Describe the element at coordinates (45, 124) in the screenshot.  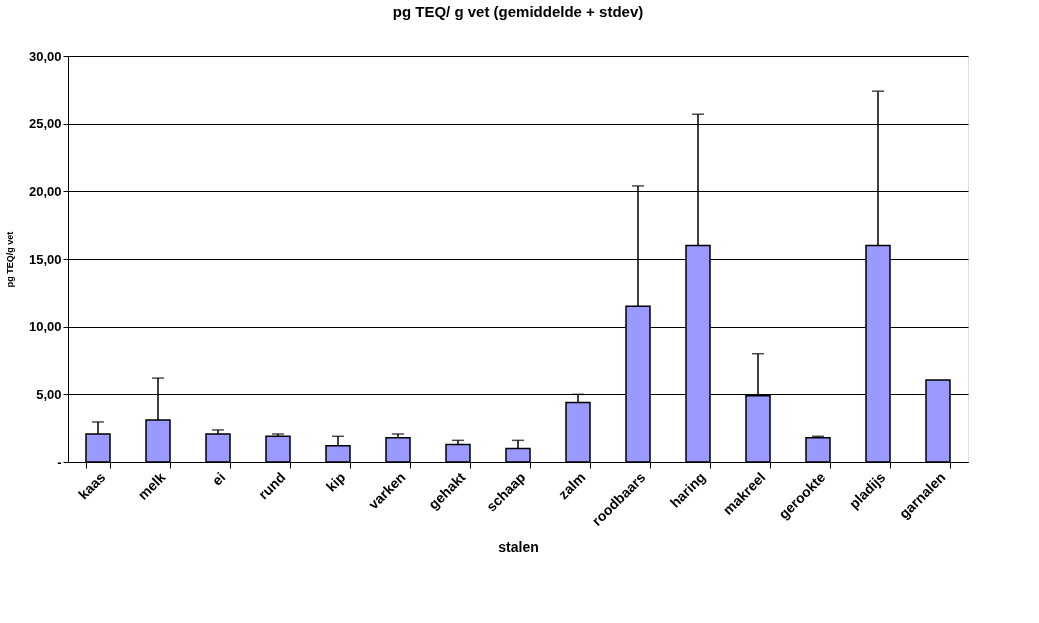
I see `y-tick-label: 25,00` at that location.